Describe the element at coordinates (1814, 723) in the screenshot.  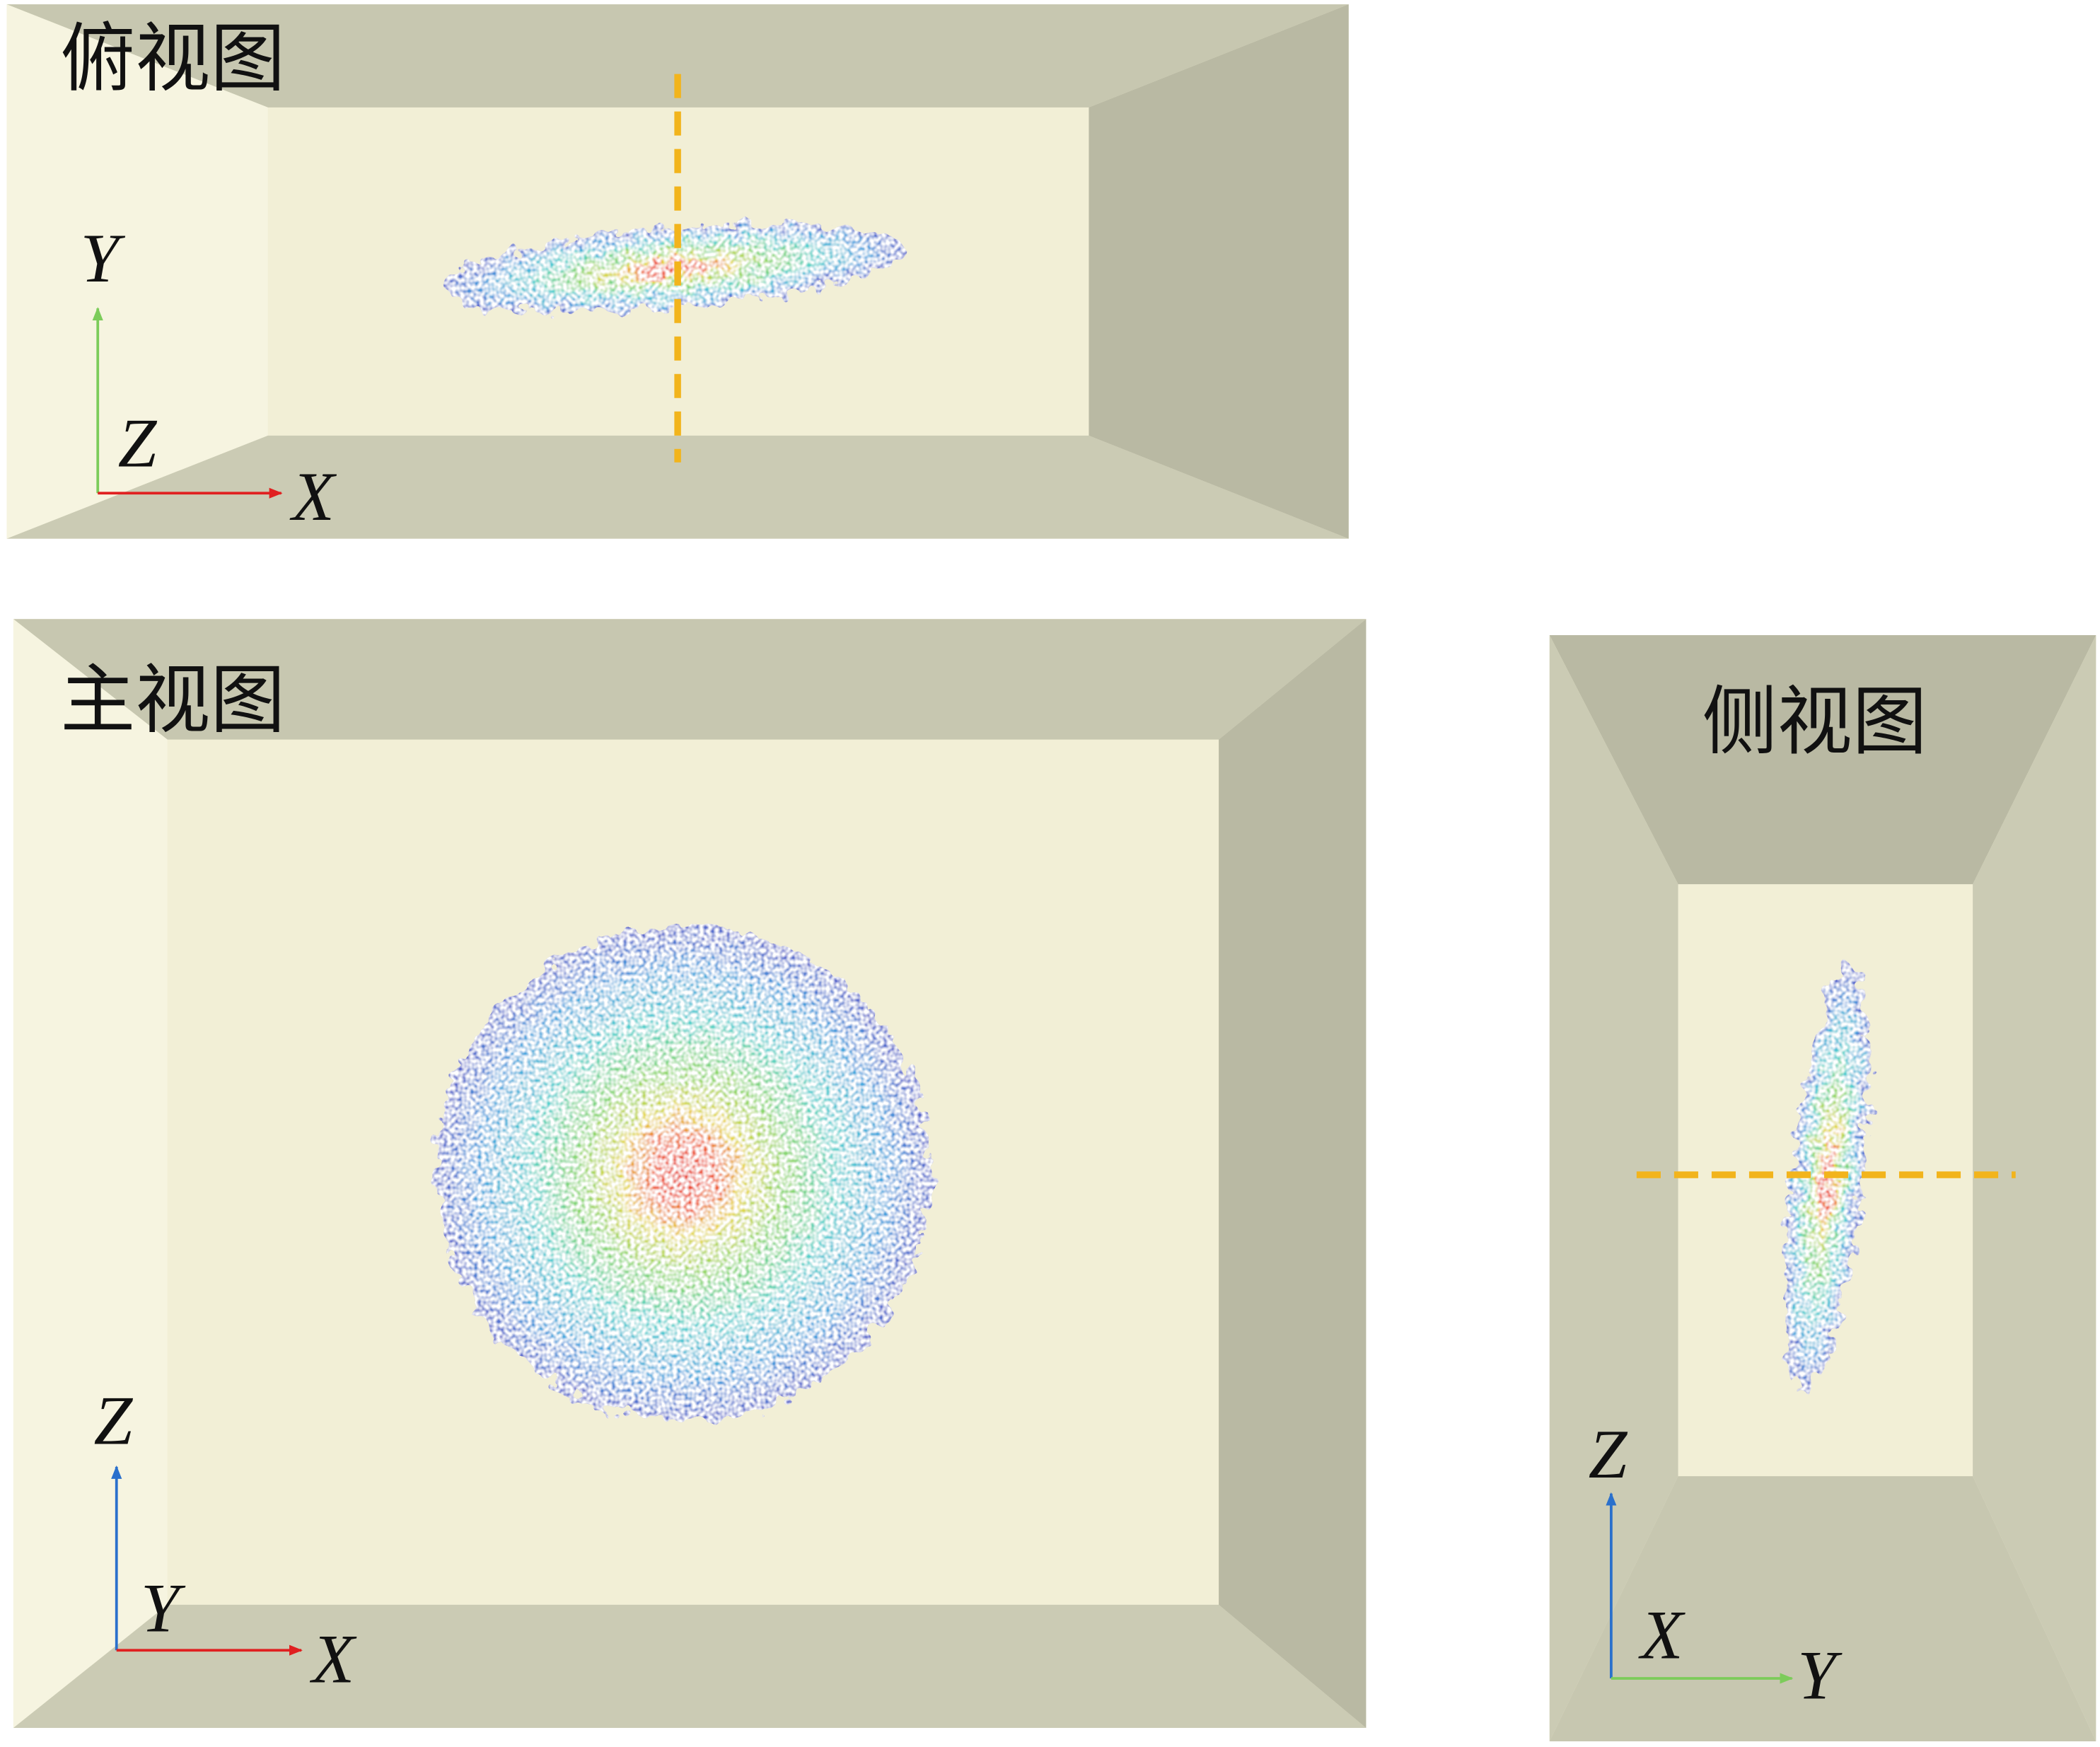
I see `view-title: 侧视图` at that location.